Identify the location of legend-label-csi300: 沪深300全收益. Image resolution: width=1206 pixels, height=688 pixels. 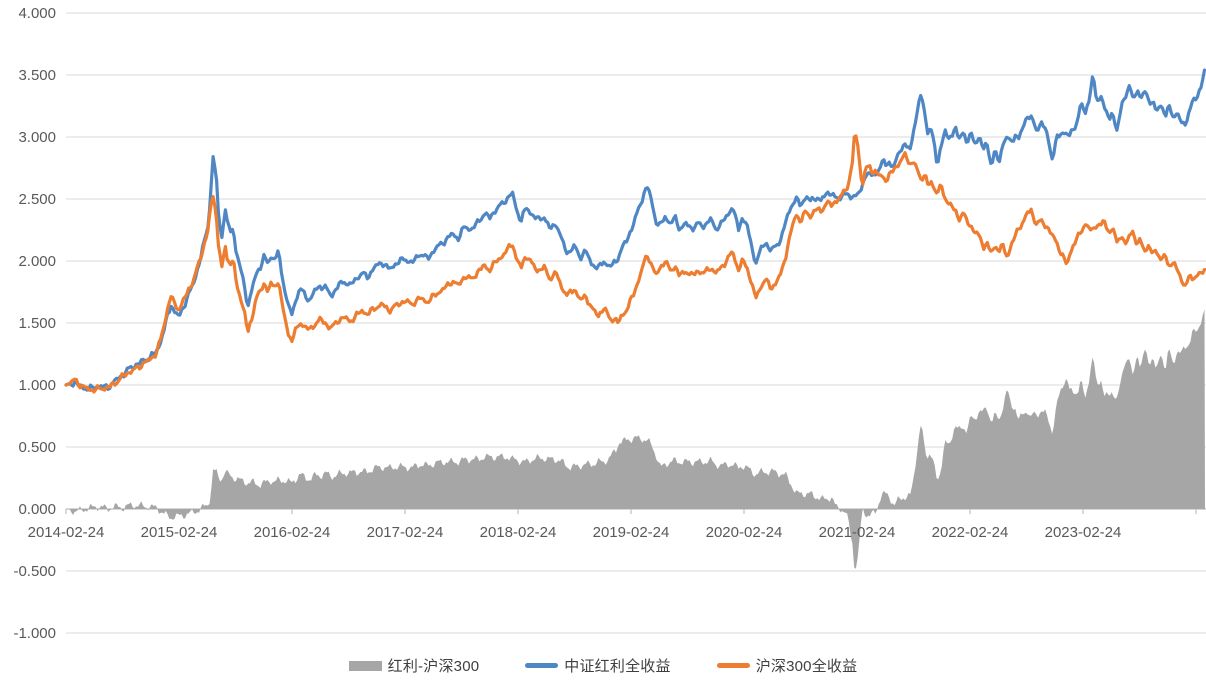
(806, 666).